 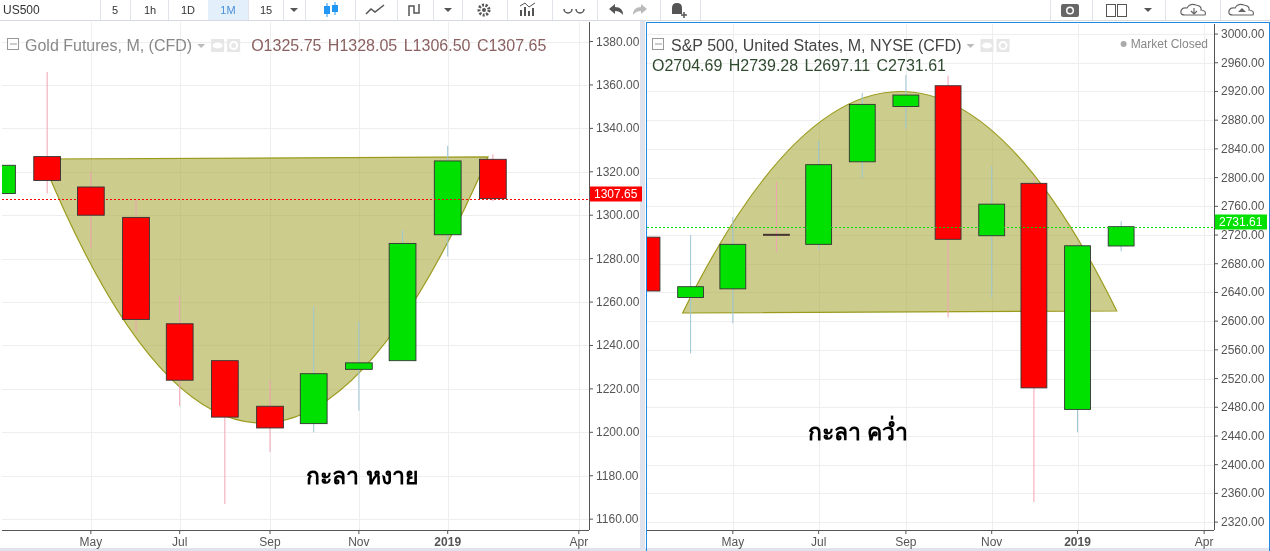 I want to click on text: 1h, so click(x=150, y=10).